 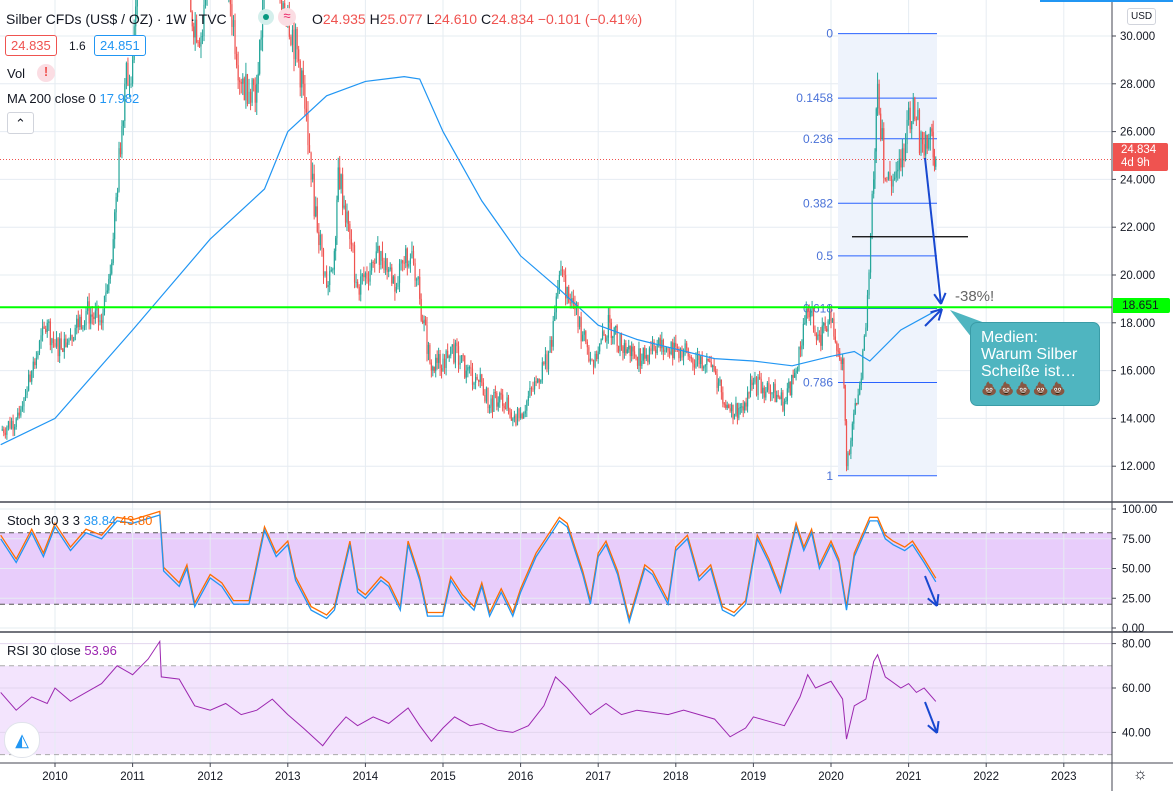 What do you see at coordinates (16, 73) in the screenshot?
I see `vol-label: Vol` at bounding box center [16, 73].